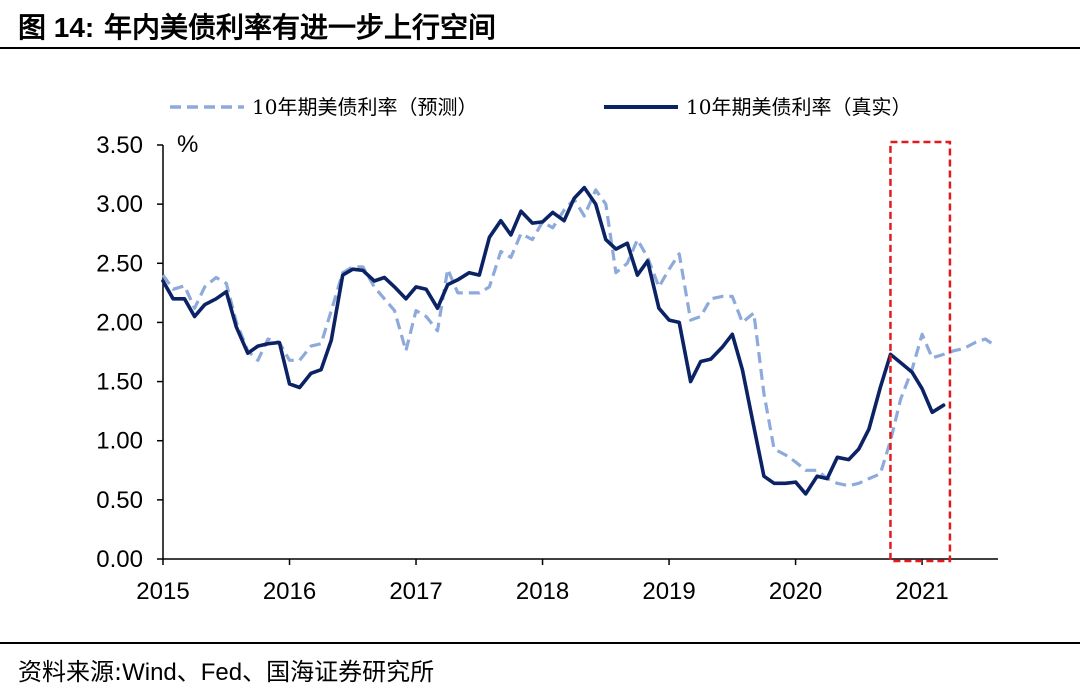 Image resolution: width=1080 pixels, height=697 pixels. I want to click on x-tick-label: 2018, so click(542, 591).